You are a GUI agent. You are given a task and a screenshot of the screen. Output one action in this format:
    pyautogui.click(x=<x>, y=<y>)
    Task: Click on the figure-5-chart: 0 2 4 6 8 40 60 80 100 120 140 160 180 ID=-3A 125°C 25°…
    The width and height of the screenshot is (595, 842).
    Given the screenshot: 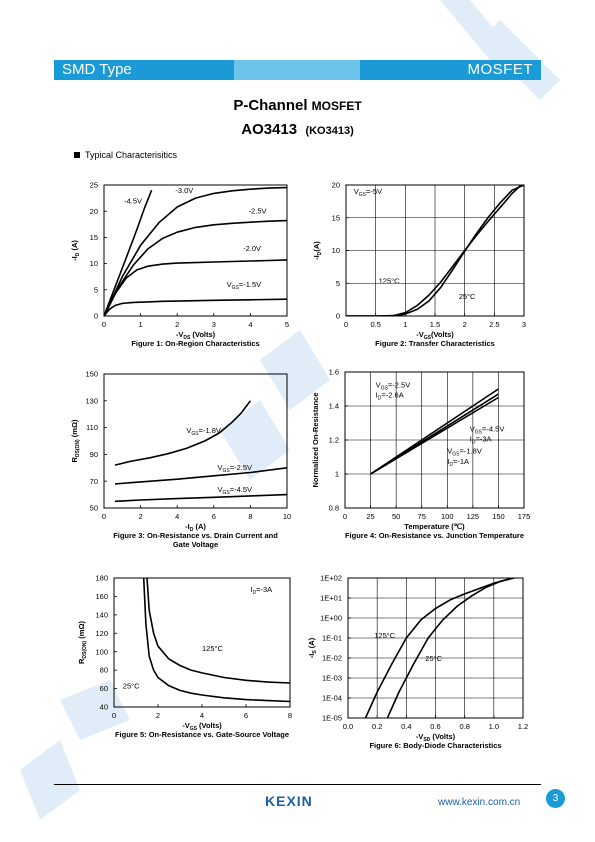 What is the action you would take?
    pyautogui.click(x=184, y=656)
    